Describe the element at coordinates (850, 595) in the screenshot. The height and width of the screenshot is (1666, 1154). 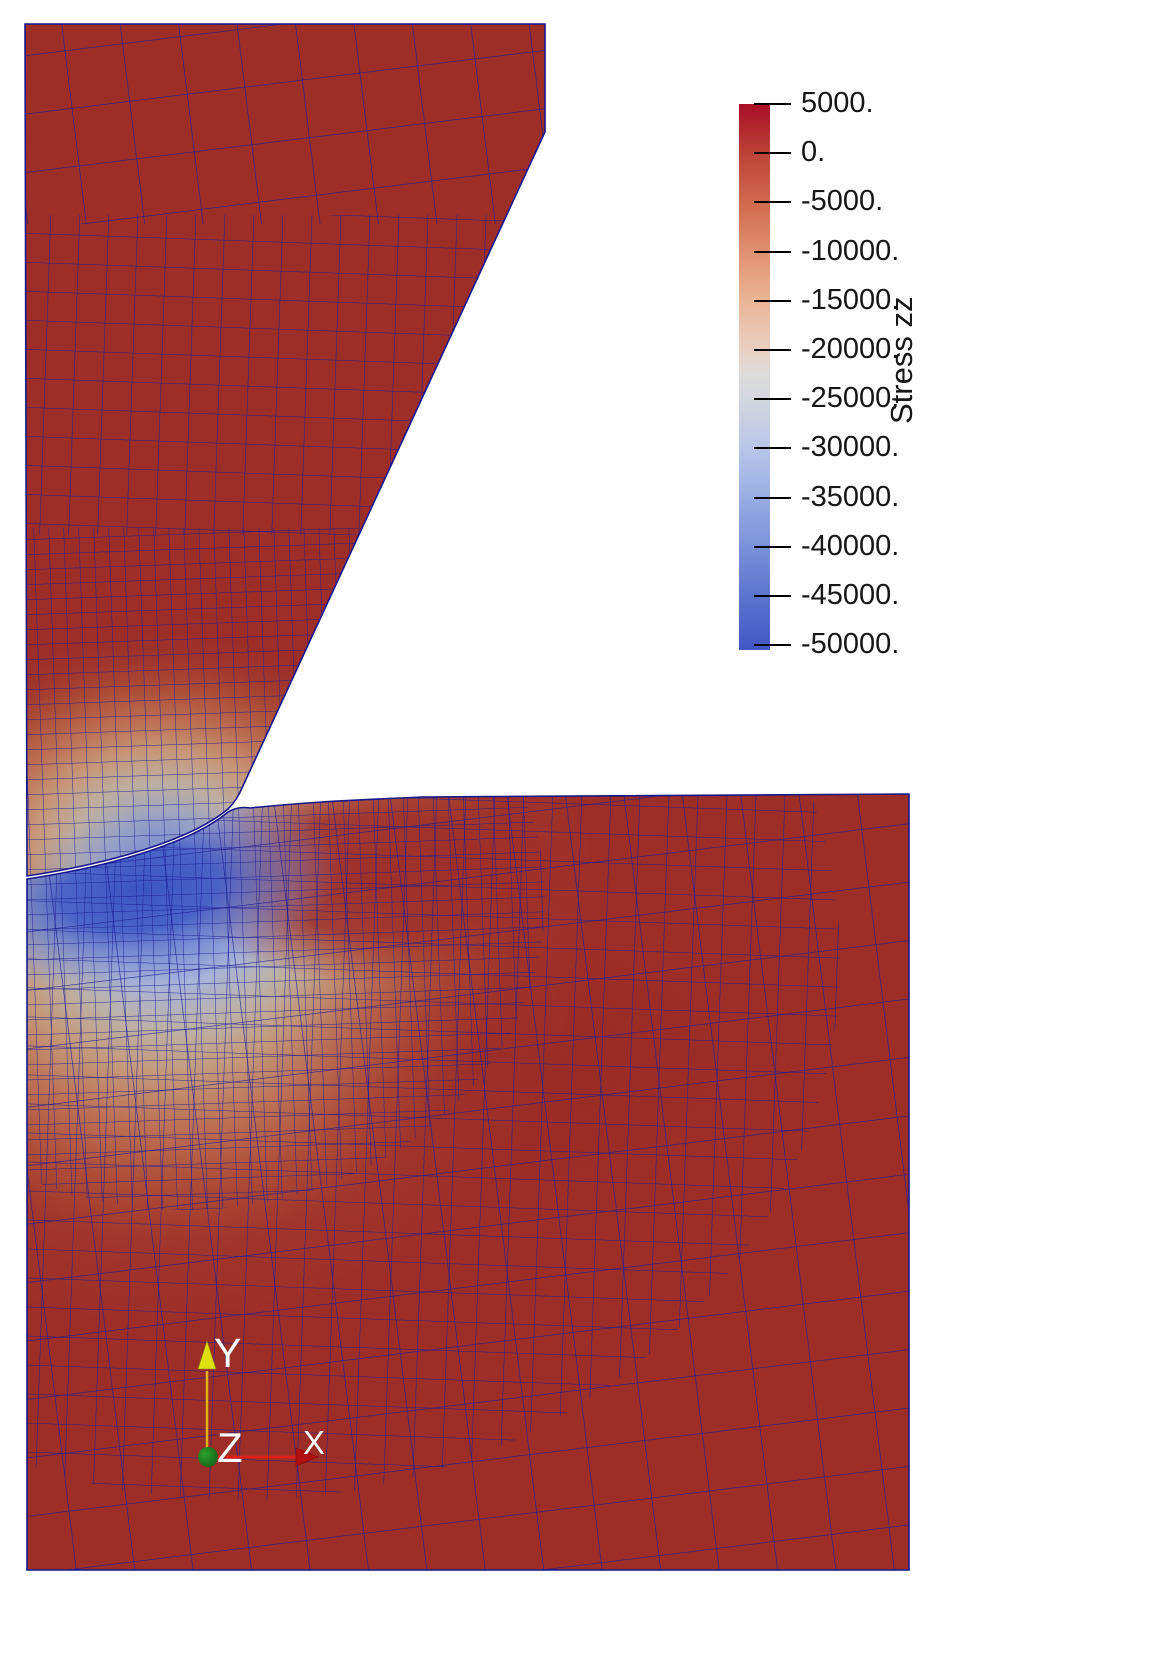
I see `colorbar-tick-label: -45000.` at that location.